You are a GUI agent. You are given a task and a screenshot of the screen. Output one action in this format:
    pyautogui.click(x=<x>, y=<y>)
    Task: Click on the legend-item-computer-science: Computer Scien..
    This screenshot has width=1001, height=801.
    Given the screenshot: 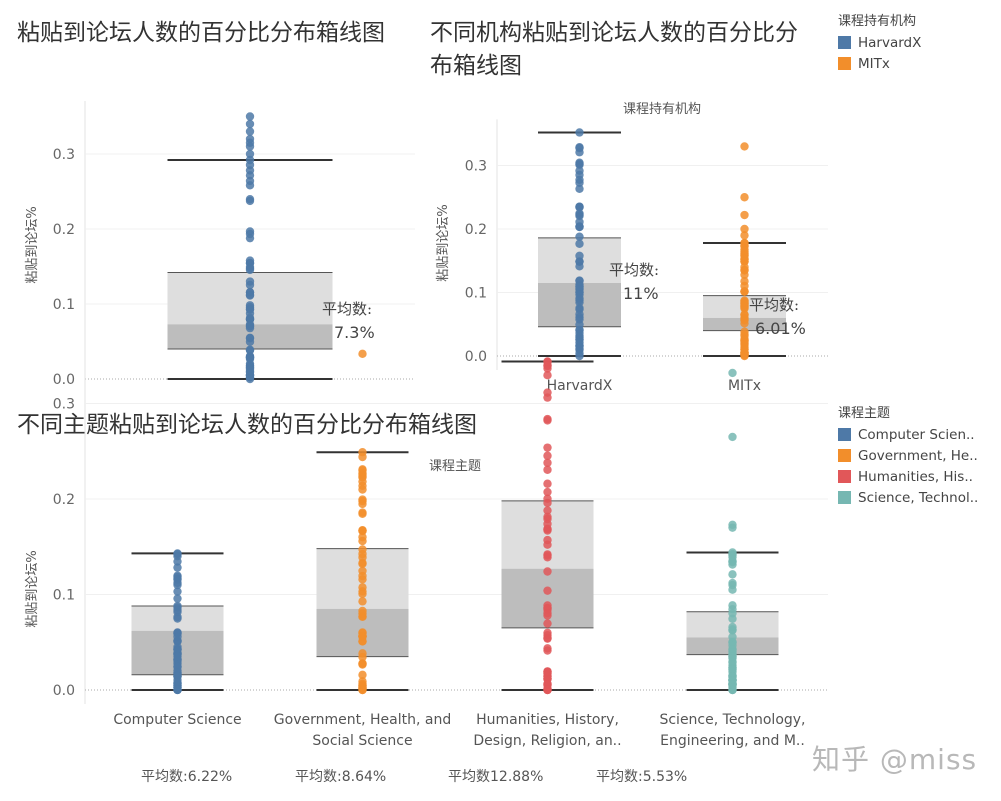 What is the action you would take?
    pyautogui.click(x=908, y=434)
    